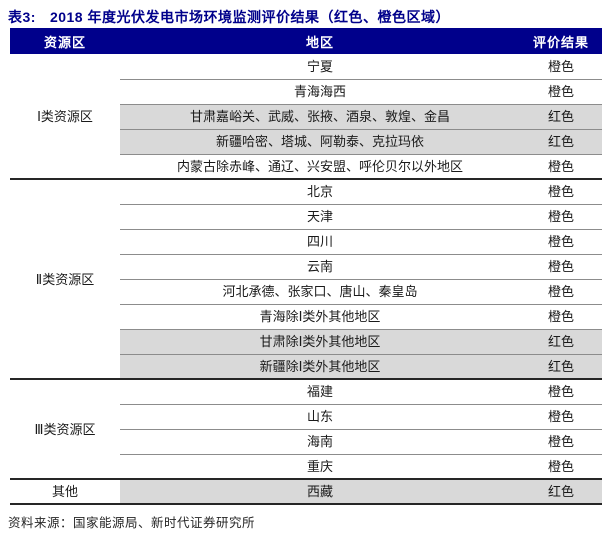 The image size is (612, 537). What do you see at coordinates (320, 391) in the screenshot?
I see `region-cell: 福建` at bounding box center [320, 391].